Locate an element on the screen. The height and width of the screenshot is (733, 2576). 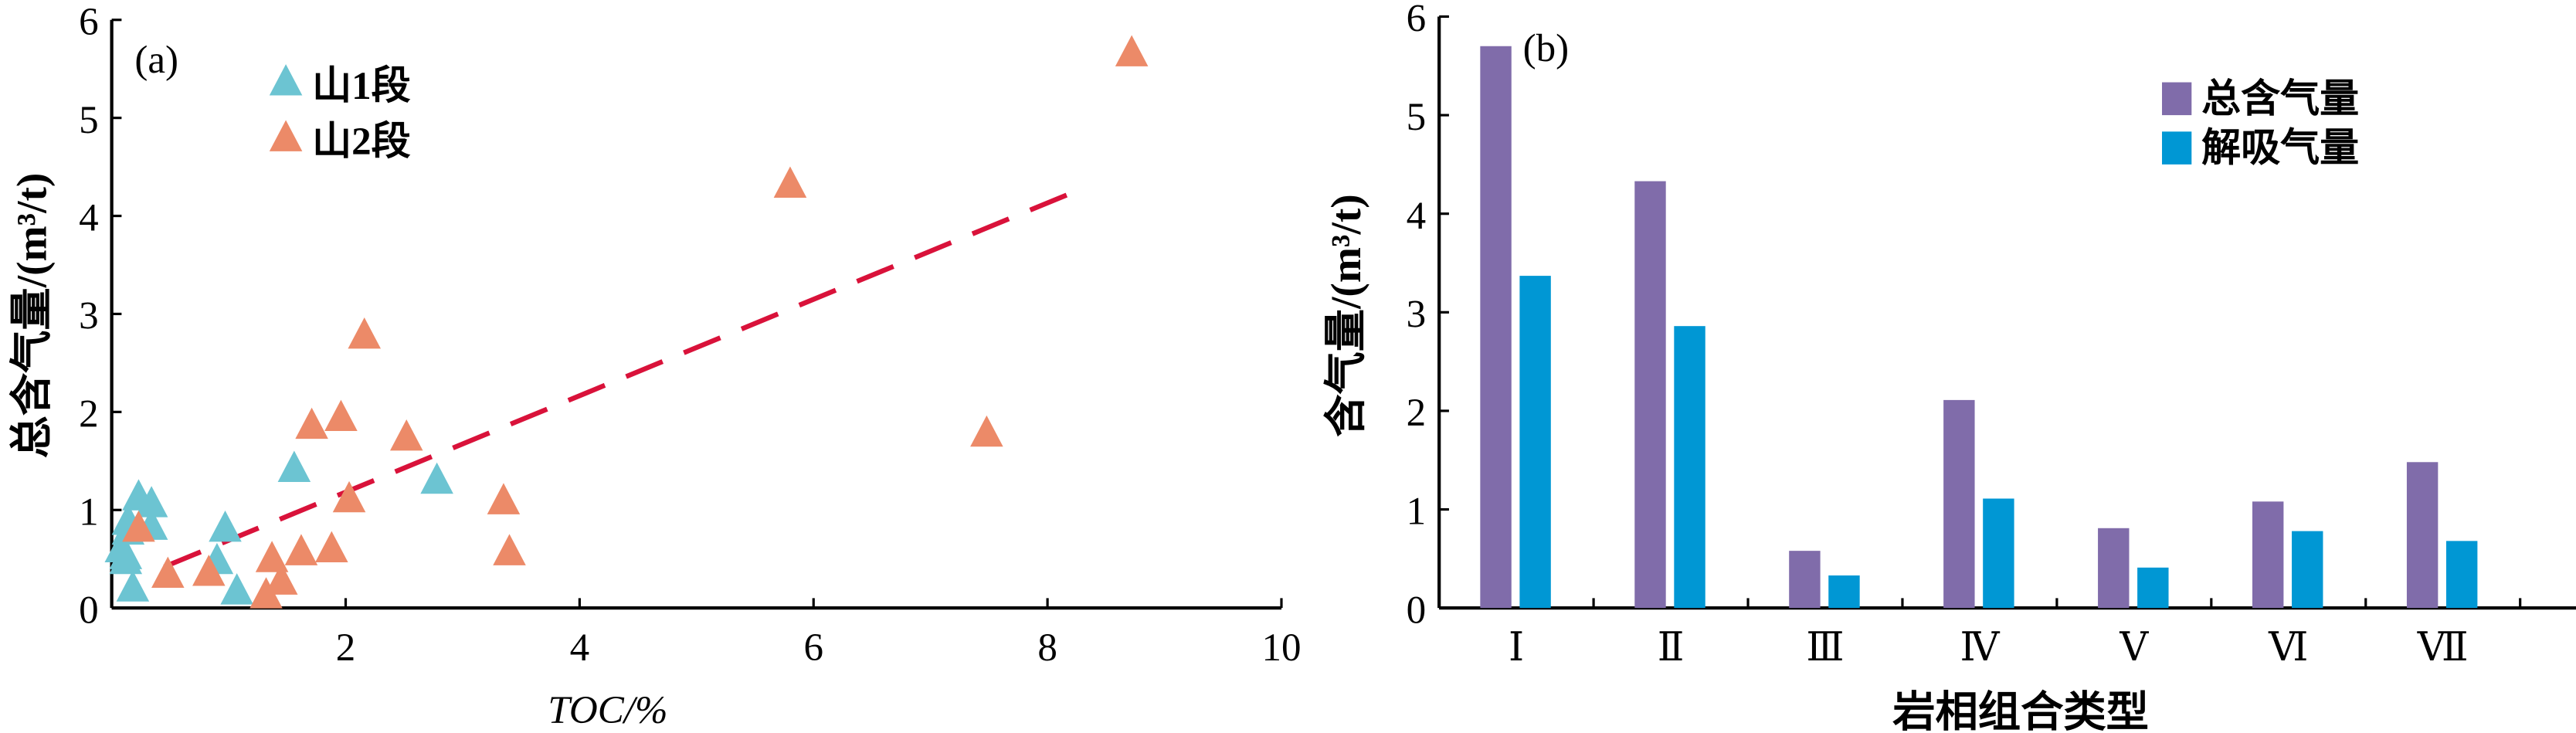
x-axis-label-a: TOC/% is located at coordinates (607, 710).